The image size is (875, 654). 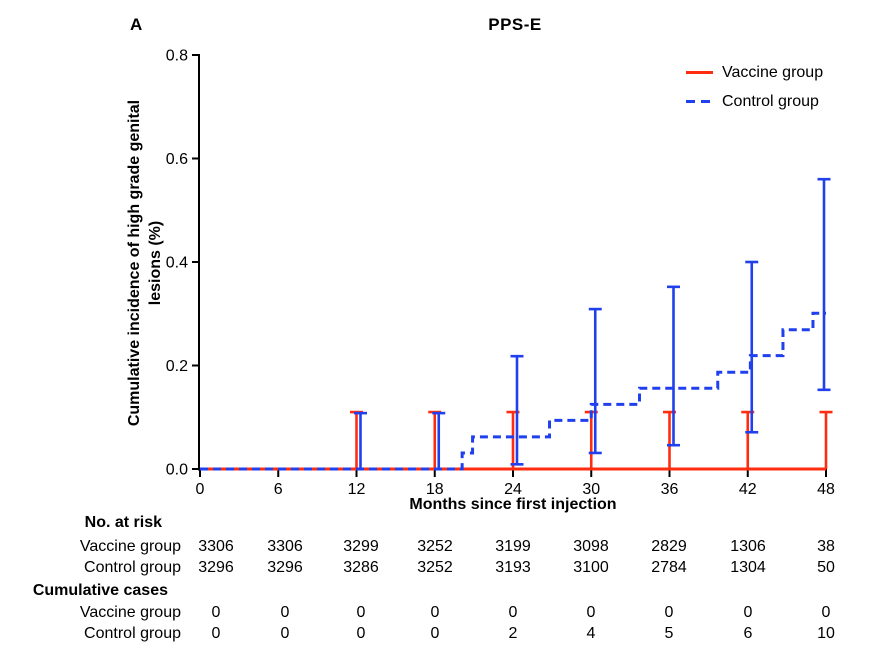 I want to click on legend: Vaccine group Control group, so click(x=754, y=87).